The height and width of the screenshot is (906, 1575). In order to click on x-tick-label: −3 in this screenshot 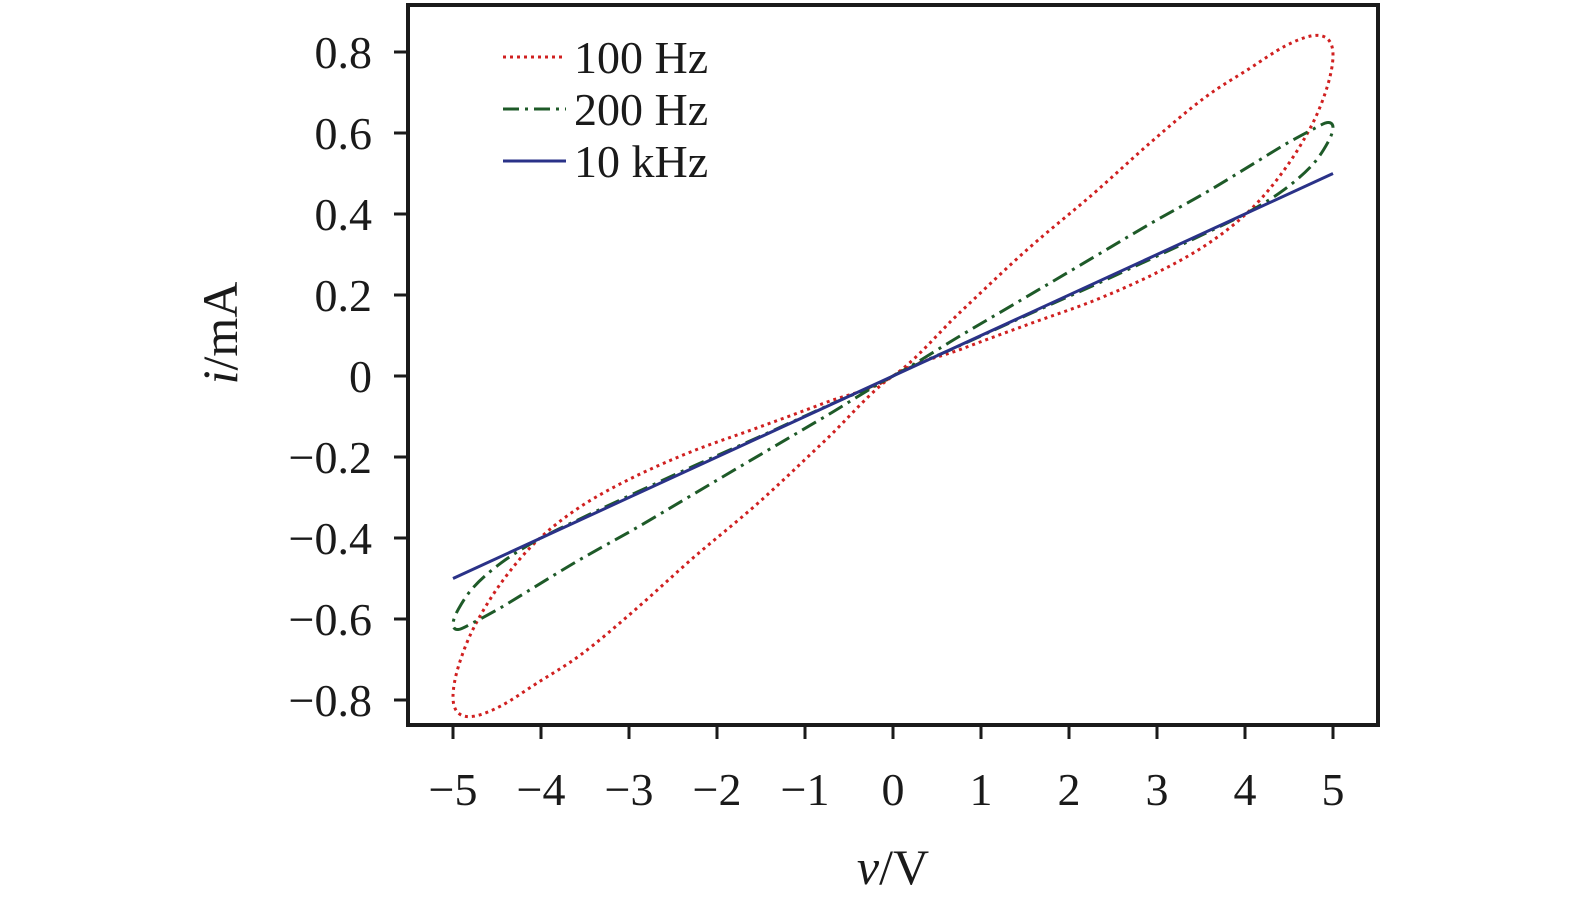, I will do `click(629, 789)`.